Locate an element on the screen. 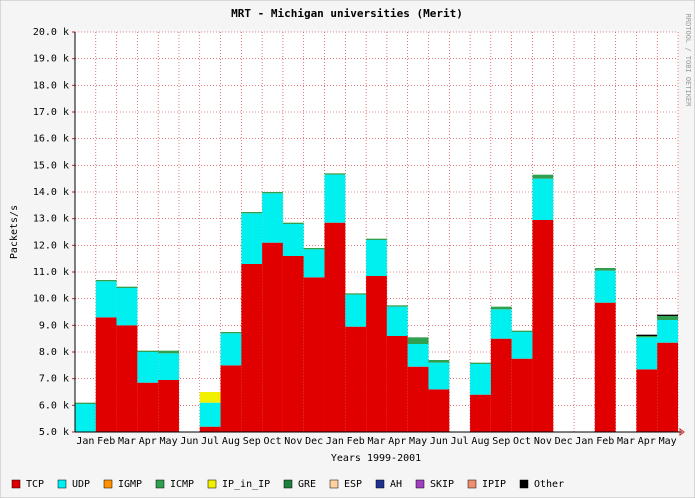 Image resolution: width=695 pixels, height=498 pixels. y-tick-label: 13.0 k is located at coordinates (51, 219).